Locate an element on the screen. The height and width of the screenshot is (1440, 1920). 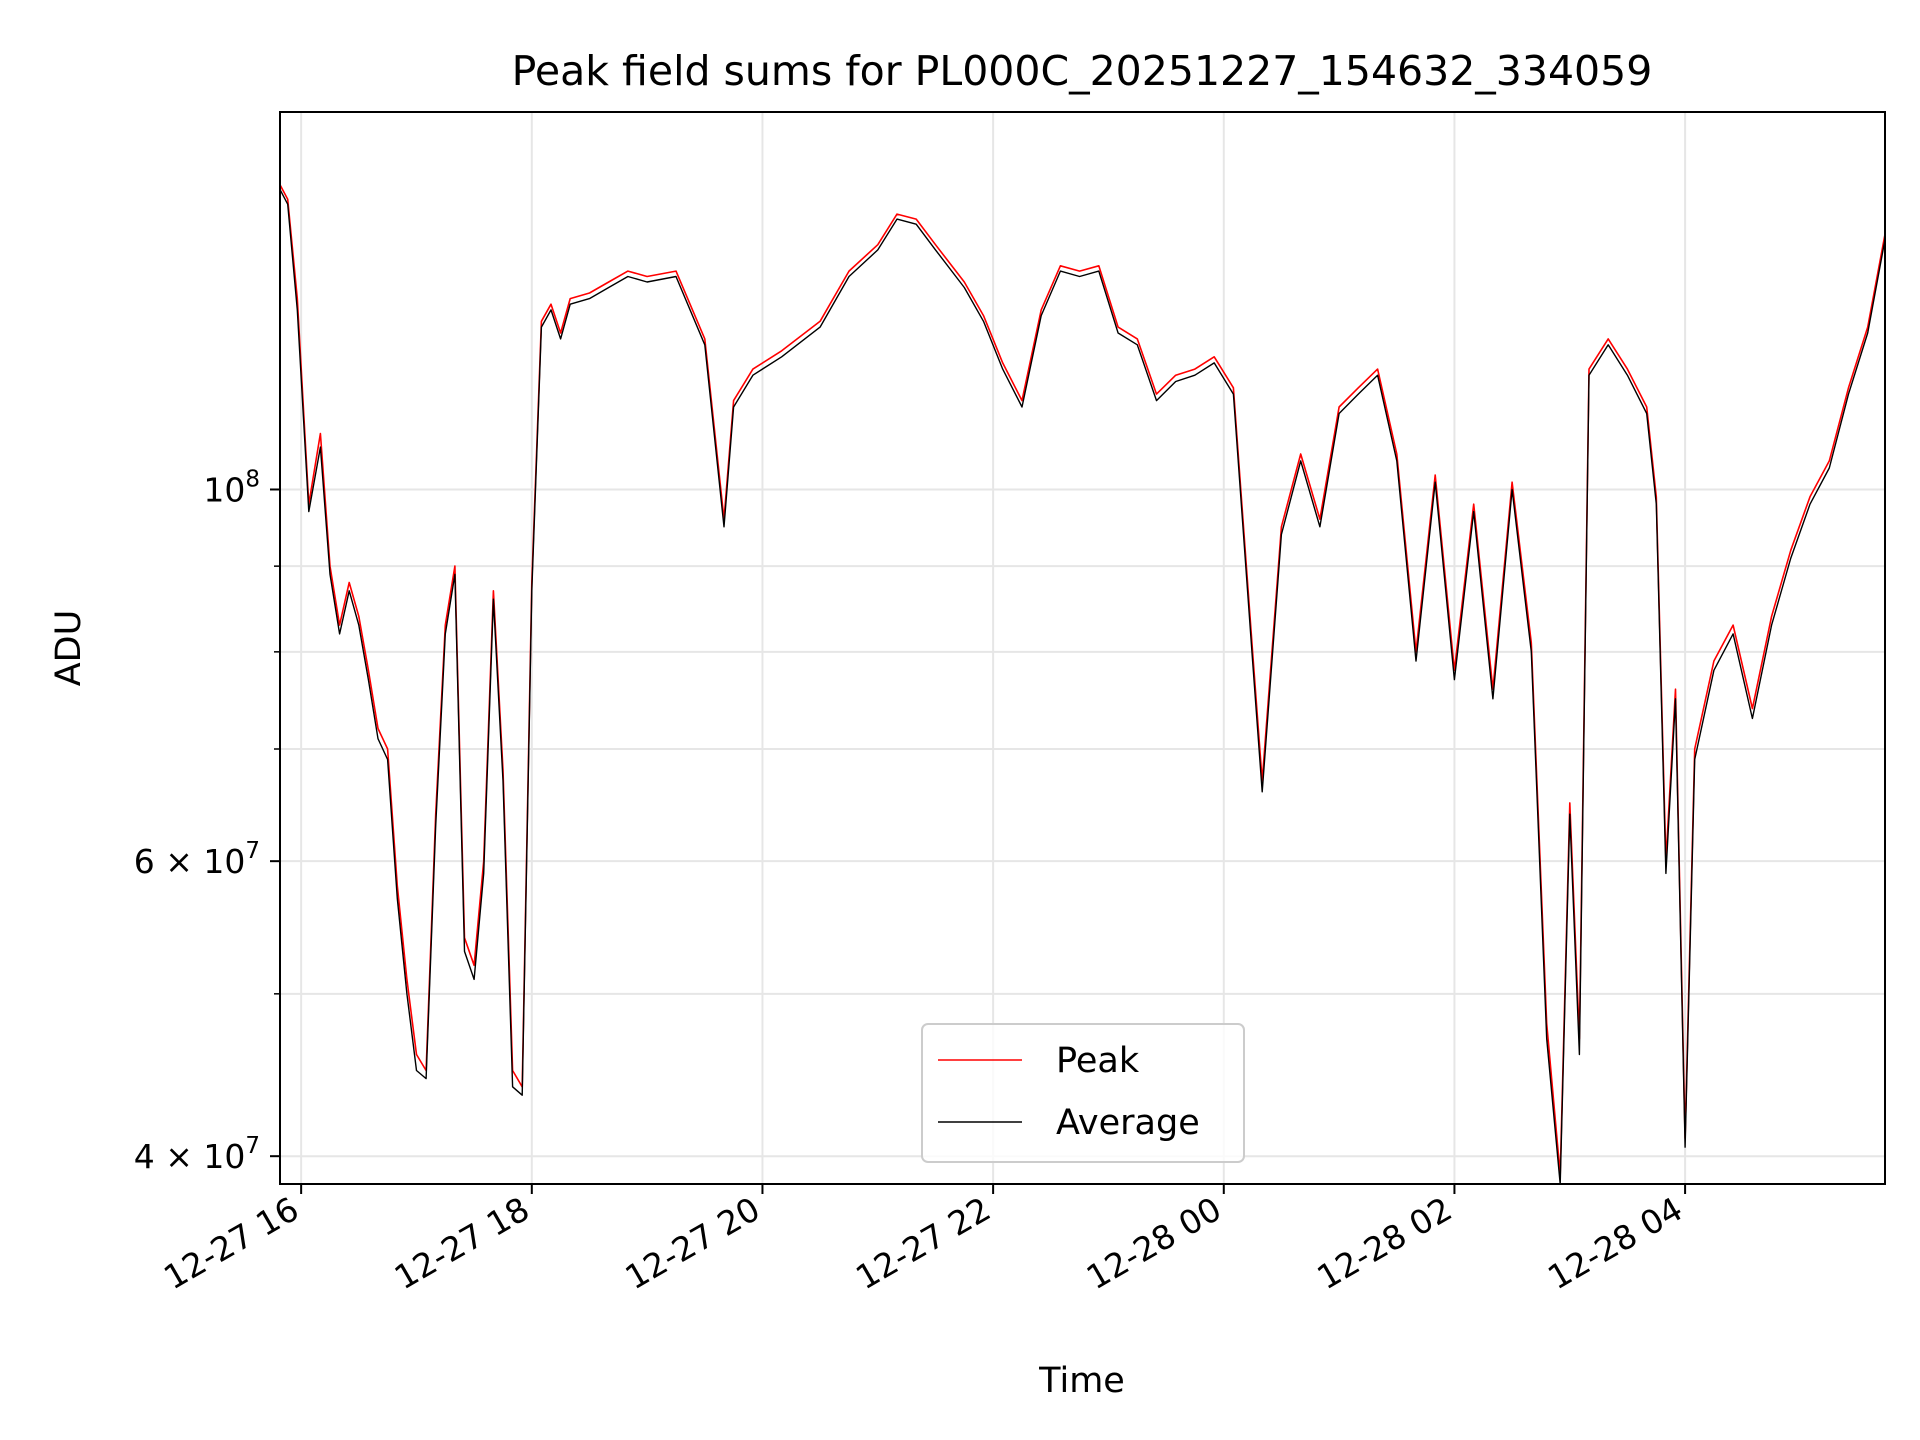
legend-peak-label: Peak is located at coordinates (1098, 1061).